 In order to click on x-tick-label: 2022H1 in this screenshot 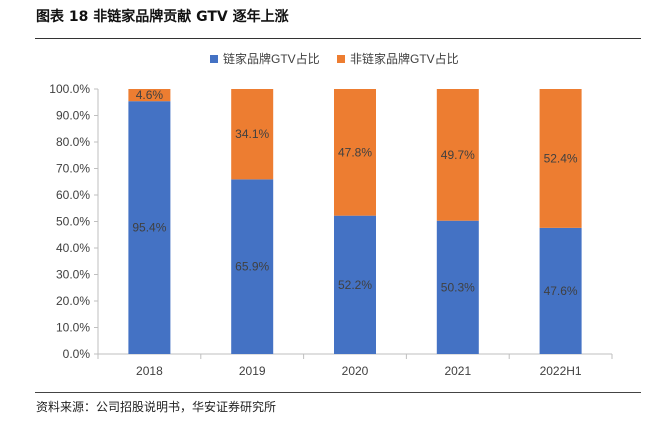, I will do `click(561, 371)`.